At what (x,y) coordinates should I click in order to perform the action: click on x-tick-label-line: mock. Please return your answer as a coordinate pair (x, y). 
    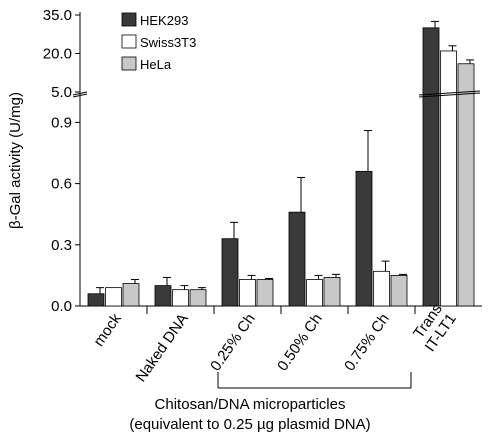
    Looking at the image, I should click on (107, 330).